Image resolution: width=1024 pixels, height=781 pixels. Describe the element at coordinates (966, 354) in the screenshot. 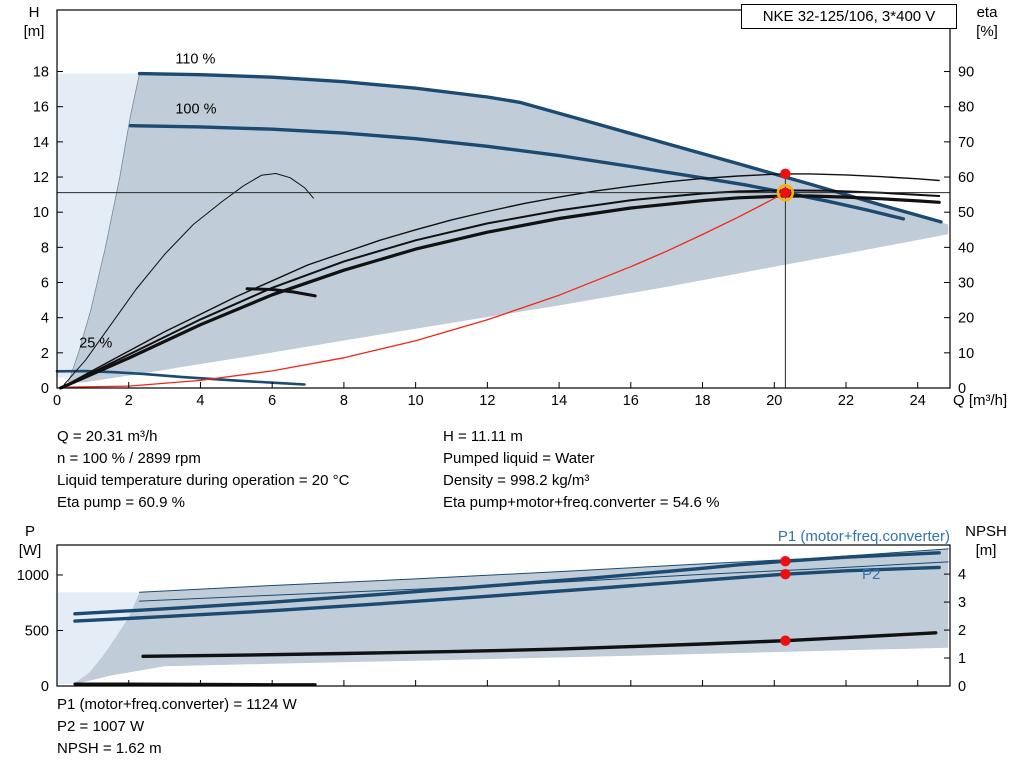

I see `y-right-tick-label: 10` at that location.